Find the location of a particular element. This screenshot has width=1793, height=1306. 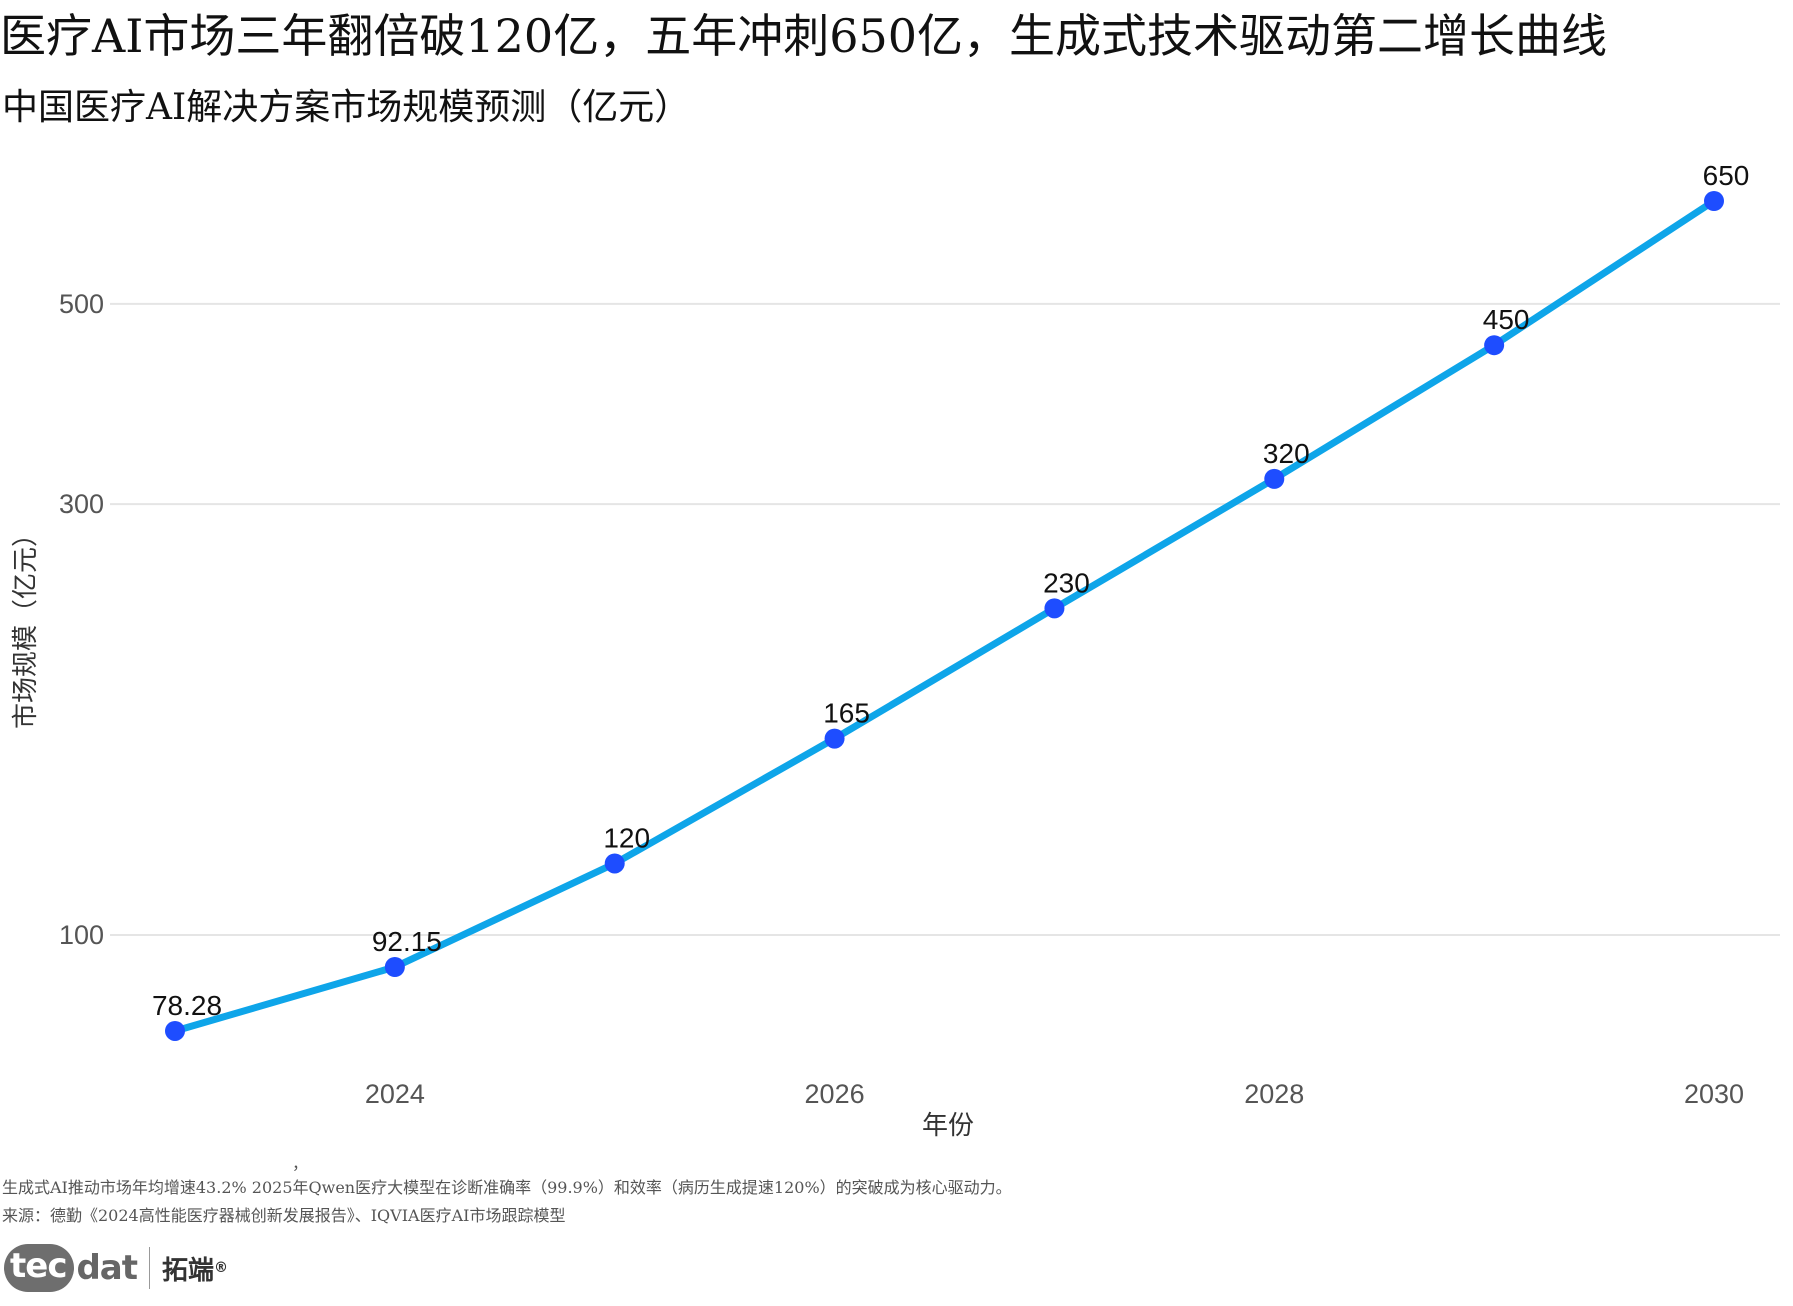

brand-name: 拓端 is located at coordinates (188, 1270).